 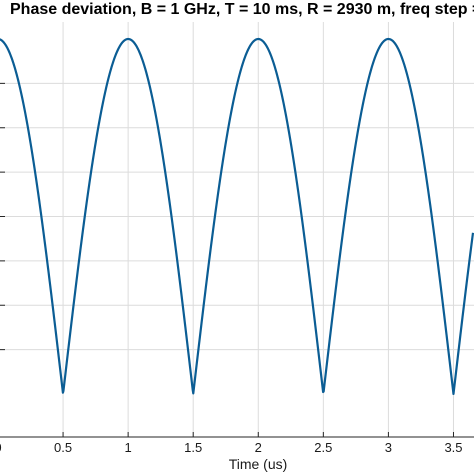 What do you see at coordinates (63, 447) in the screenshot?
I see `x-tick-label-1: 0.5` at bounding box center [63, 447].